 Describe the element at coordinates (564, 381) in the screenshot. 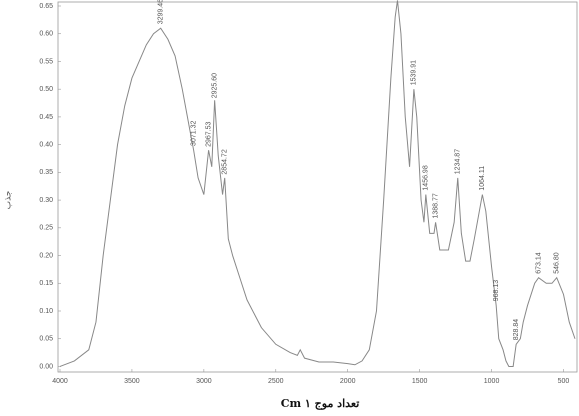

I see `x-tick-label: 500` at that location.